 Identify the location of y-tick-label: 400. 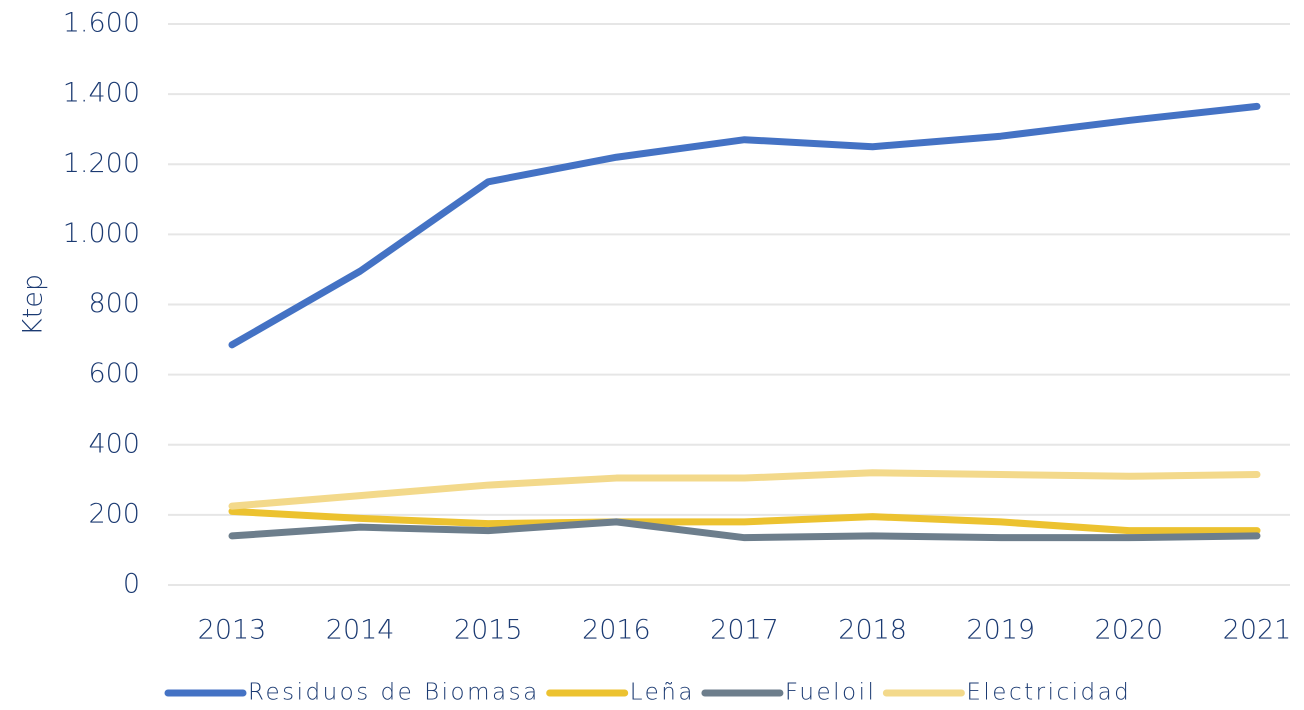
(114, 443).